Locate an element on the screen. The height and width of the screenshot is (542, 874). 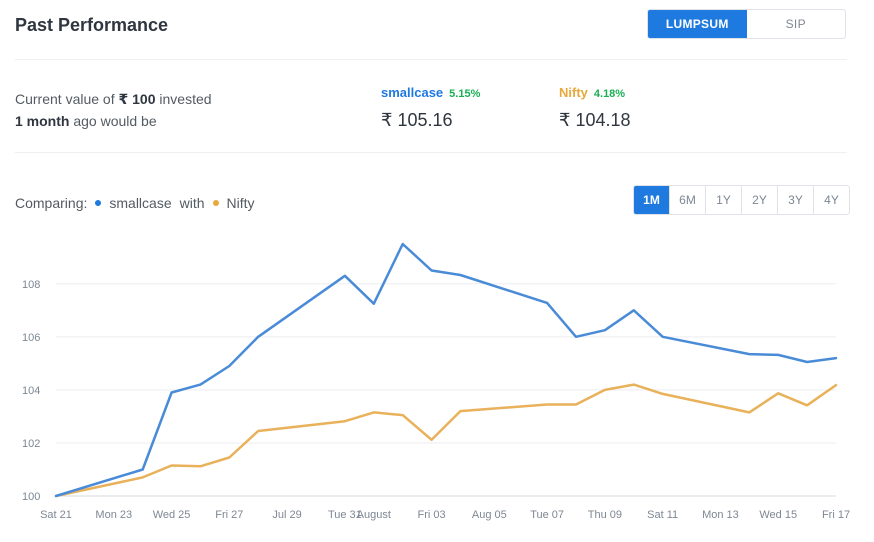
smallcase-legend-dot is located at coordinates (98, 203).